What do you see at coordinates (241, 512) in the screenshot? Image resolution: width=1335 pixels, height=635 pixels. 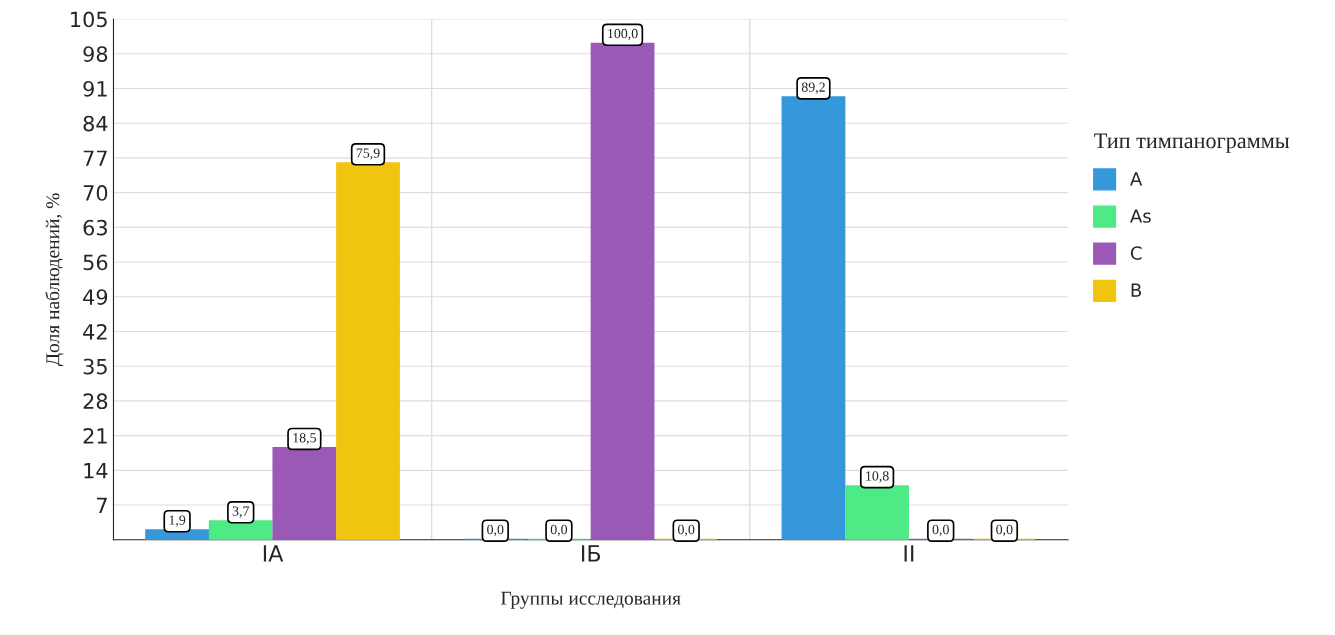 I see `data-label: 3,7` at bounding box center [241, 512].